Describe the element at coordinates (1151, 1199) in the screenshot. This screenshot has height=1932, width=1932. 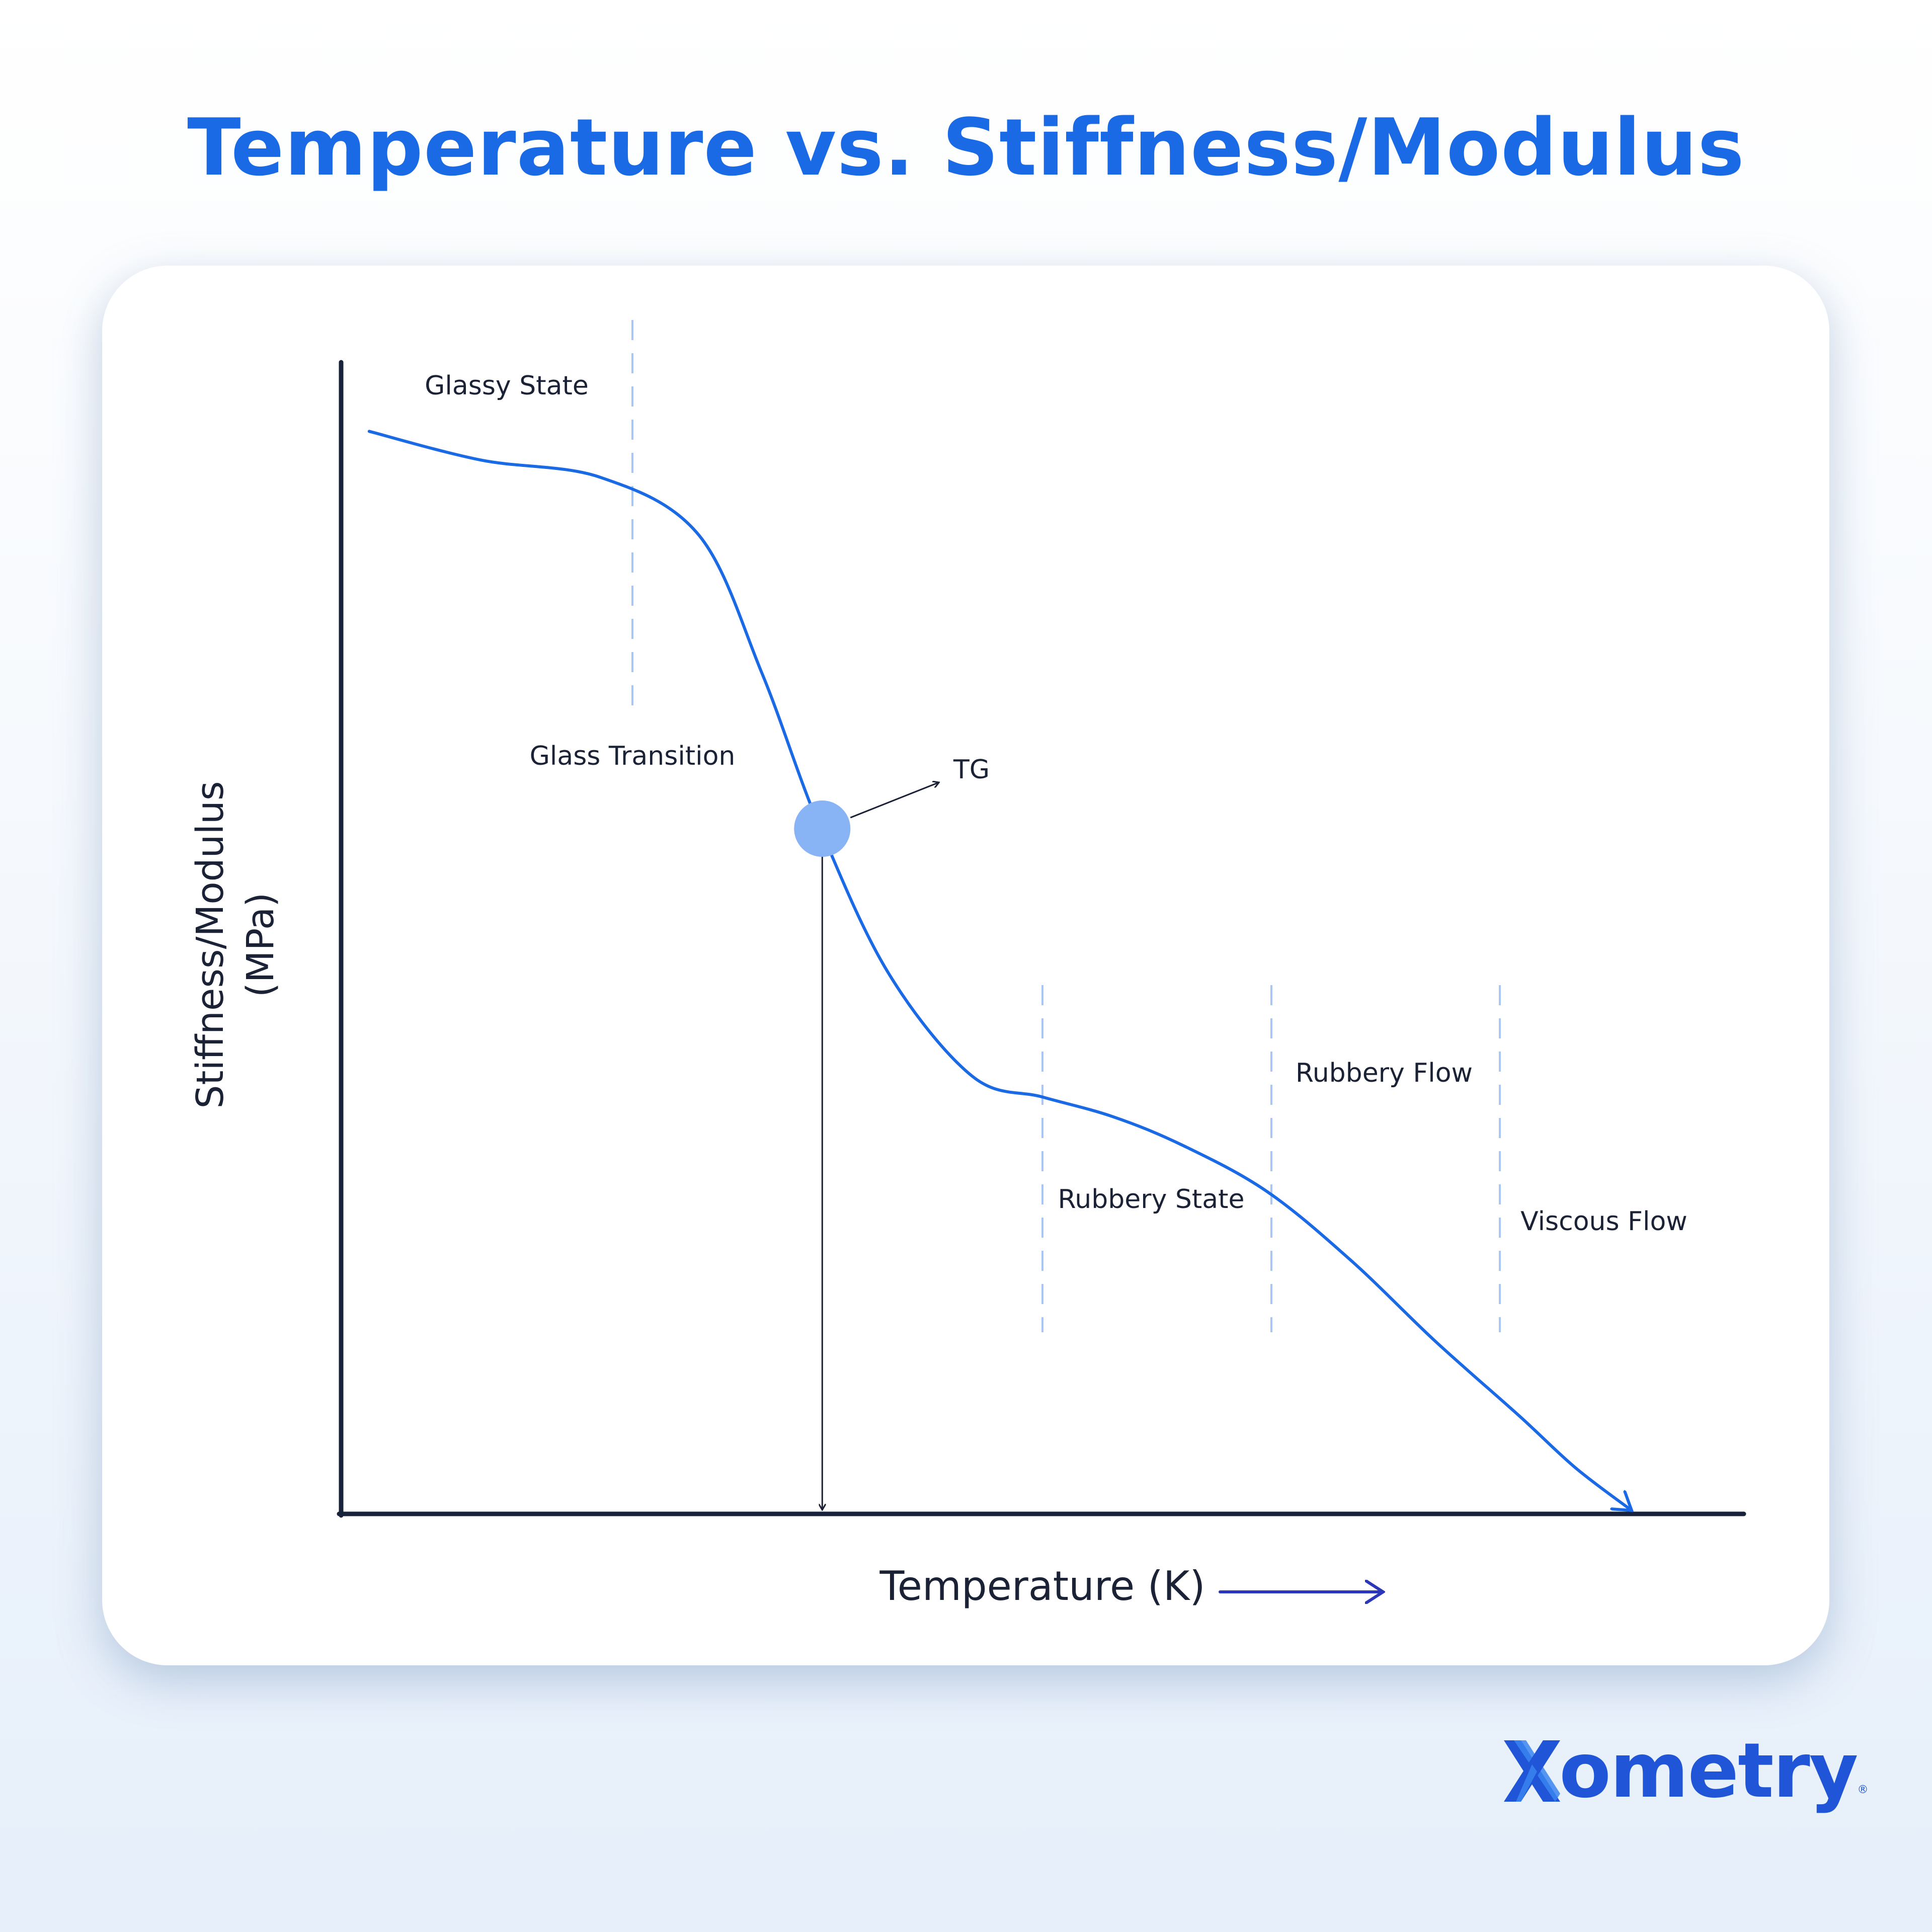
I see `region-label-rubbery-state: Rubbery State` at that location.